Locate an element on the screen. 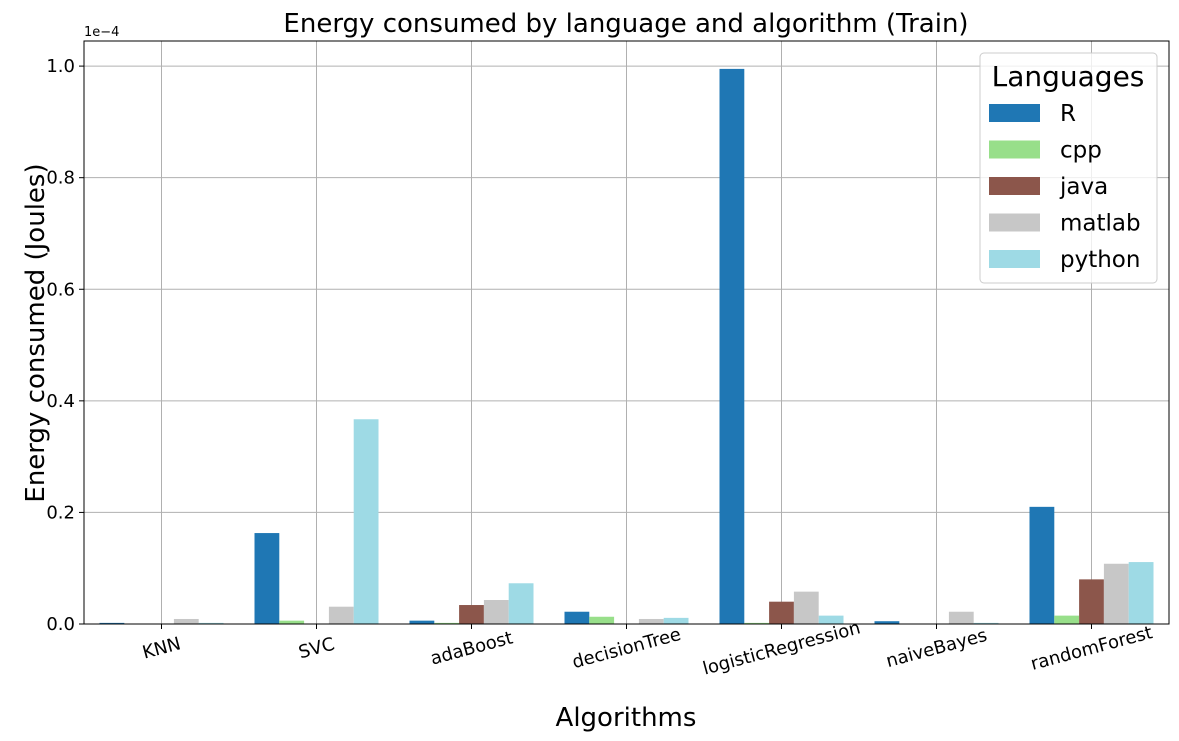 This screenshot has width=1179, height=741. legend-label-R: R is located at coordinates (1068, 114).